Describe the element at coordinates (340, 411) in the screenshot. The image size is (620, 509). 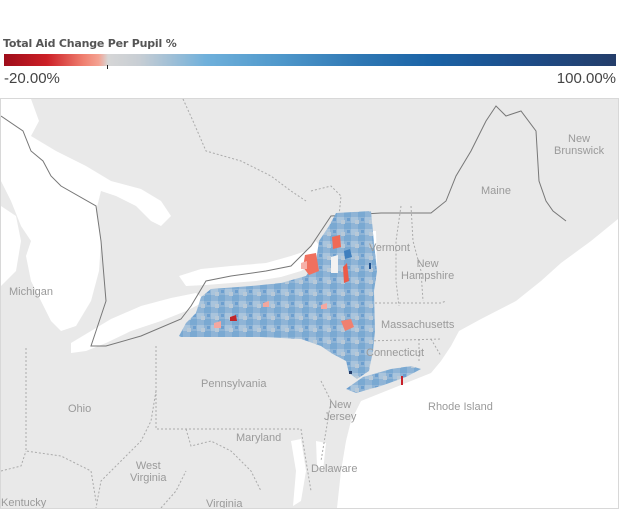
I see `label-new-jersey: New Jersey` at that location.